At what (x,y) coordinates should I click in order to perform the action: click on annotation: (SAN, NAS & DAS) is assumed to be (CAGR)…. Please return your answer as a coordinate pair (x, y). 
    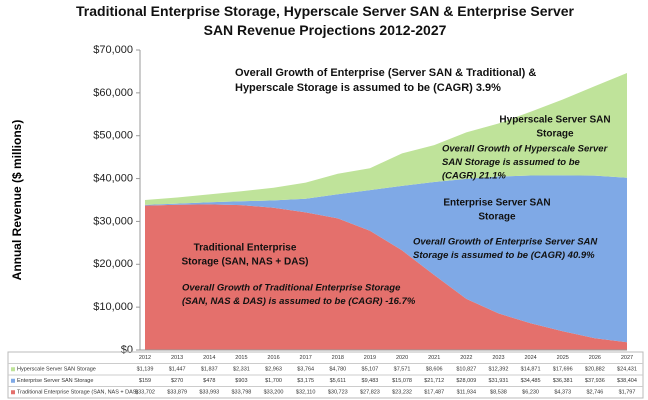
    Looking at the image, I should click on (299, 301).